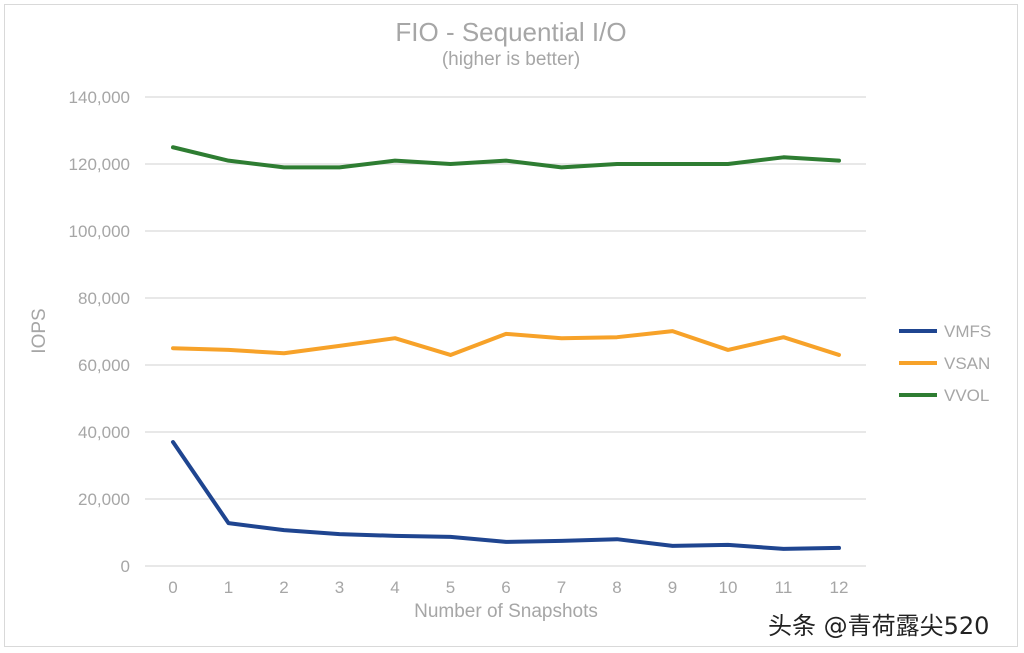 This screenshot has height=653, width=1024. Describe the element at coordinates (784, 587) in the screenshot. I see `x-tick-label: 11` at that location.